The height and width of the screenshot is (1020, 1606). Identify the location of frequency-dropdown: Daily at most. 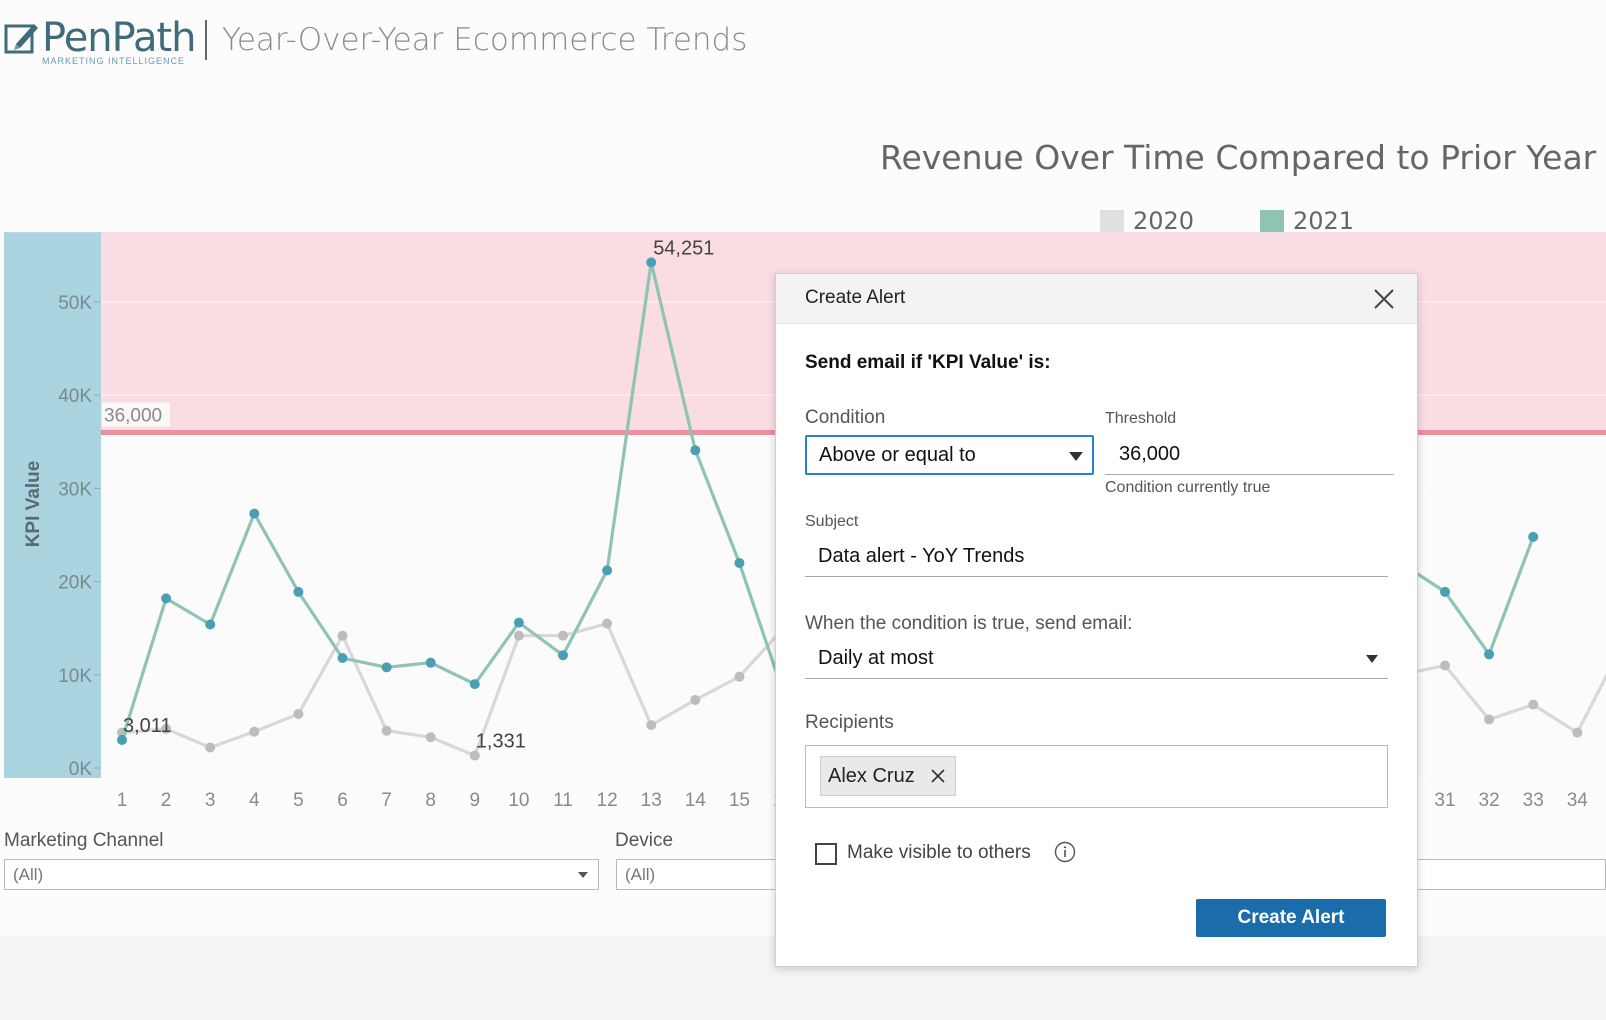
(1096, 659).